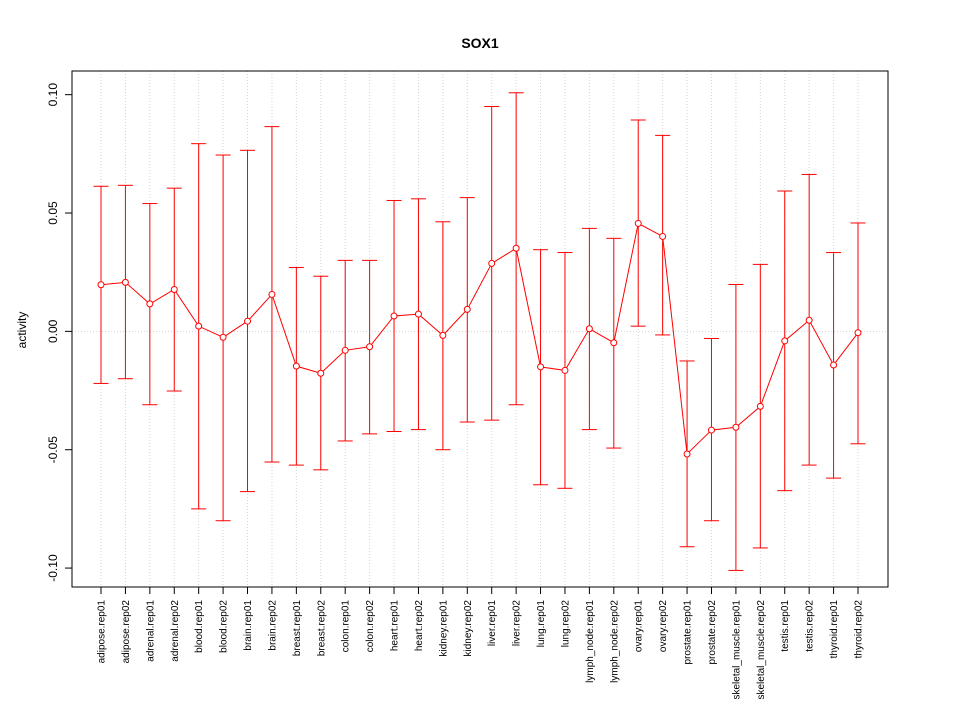  Describe the element at coordinates (53, 568) in the screenshot. I see `y-tick-label: -0.10` at that location.